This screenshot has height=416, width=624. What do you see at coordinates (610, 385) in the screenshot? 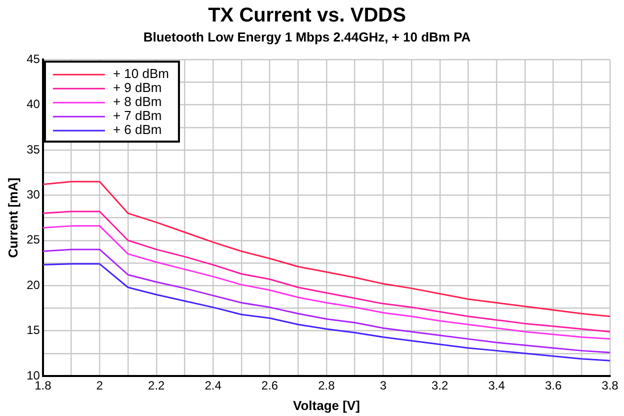
I see `x-tick-label: 3.8` at bounding box center [610, 385].